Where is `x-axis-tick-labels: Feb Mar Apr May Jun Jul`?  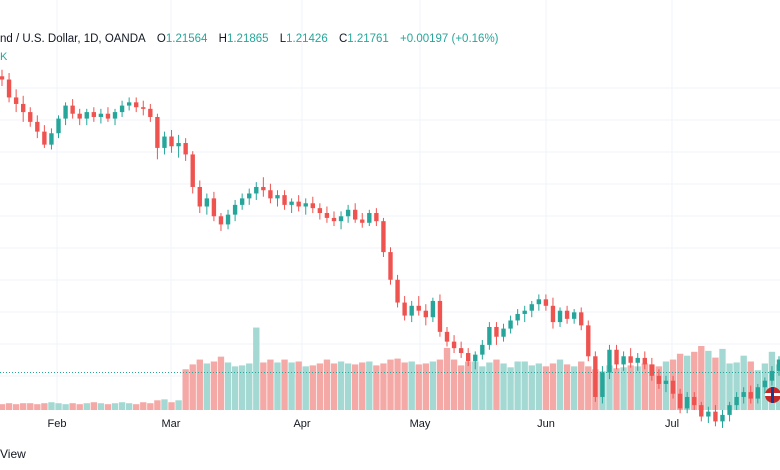 x-axis-tick-labels: Feb Mar Apr May Jun Jul is located at coordinates (364, 424).